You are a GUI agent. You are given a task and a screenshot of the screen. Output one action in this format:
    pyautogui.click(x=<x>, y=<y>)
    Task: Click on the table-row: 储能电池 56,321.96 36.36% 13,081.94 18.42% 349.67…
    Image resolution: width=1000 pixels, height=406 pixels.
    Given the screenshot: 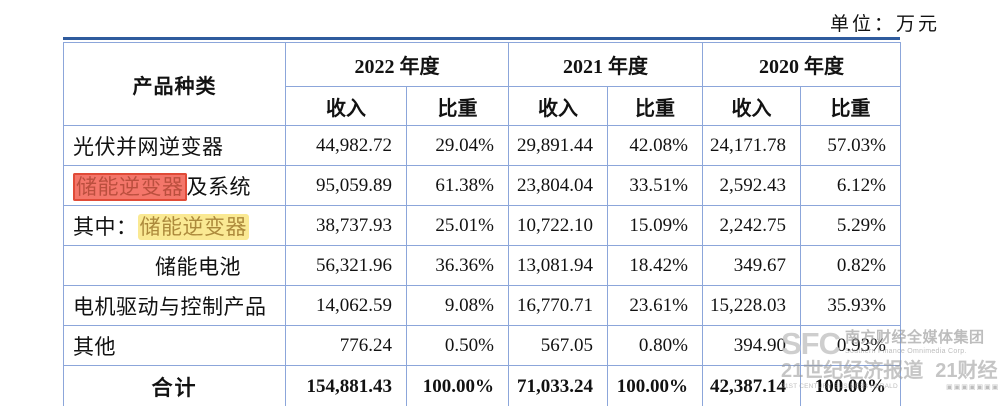 What is the action you would take?
    pyautogui.click(x=482, y=265)
    